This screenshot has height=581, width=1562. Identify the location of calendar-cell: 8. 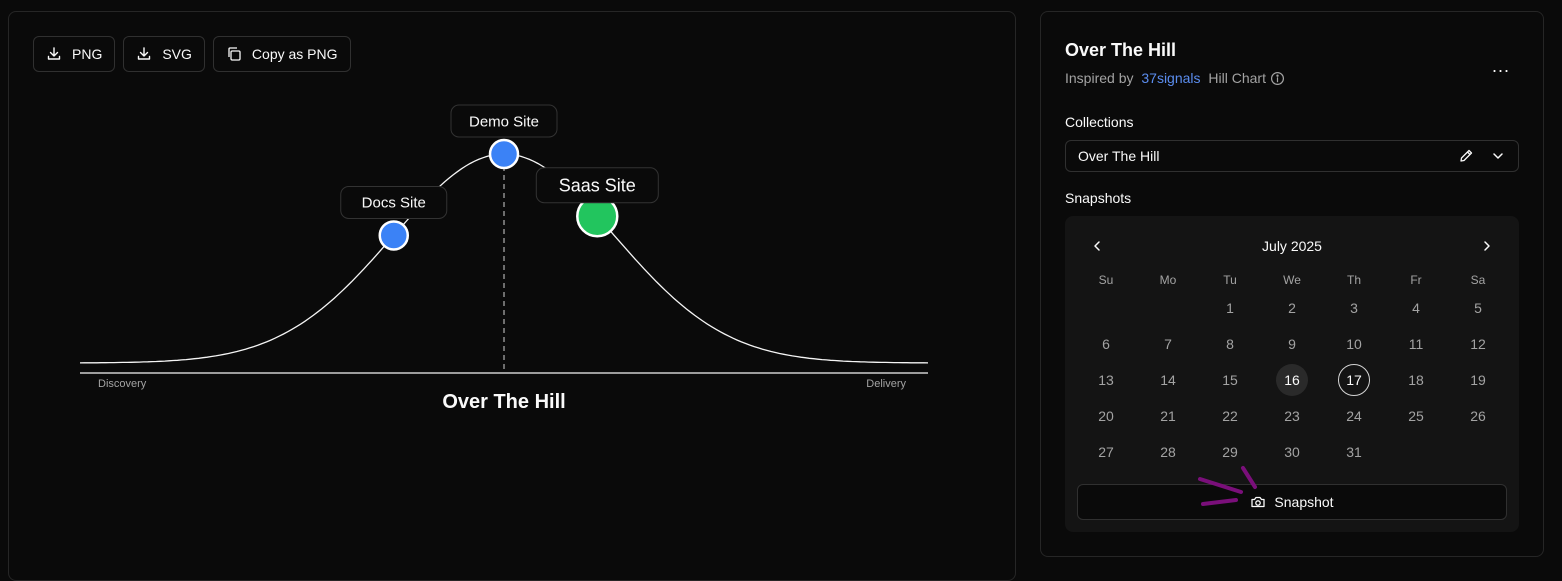
(1230, 344).